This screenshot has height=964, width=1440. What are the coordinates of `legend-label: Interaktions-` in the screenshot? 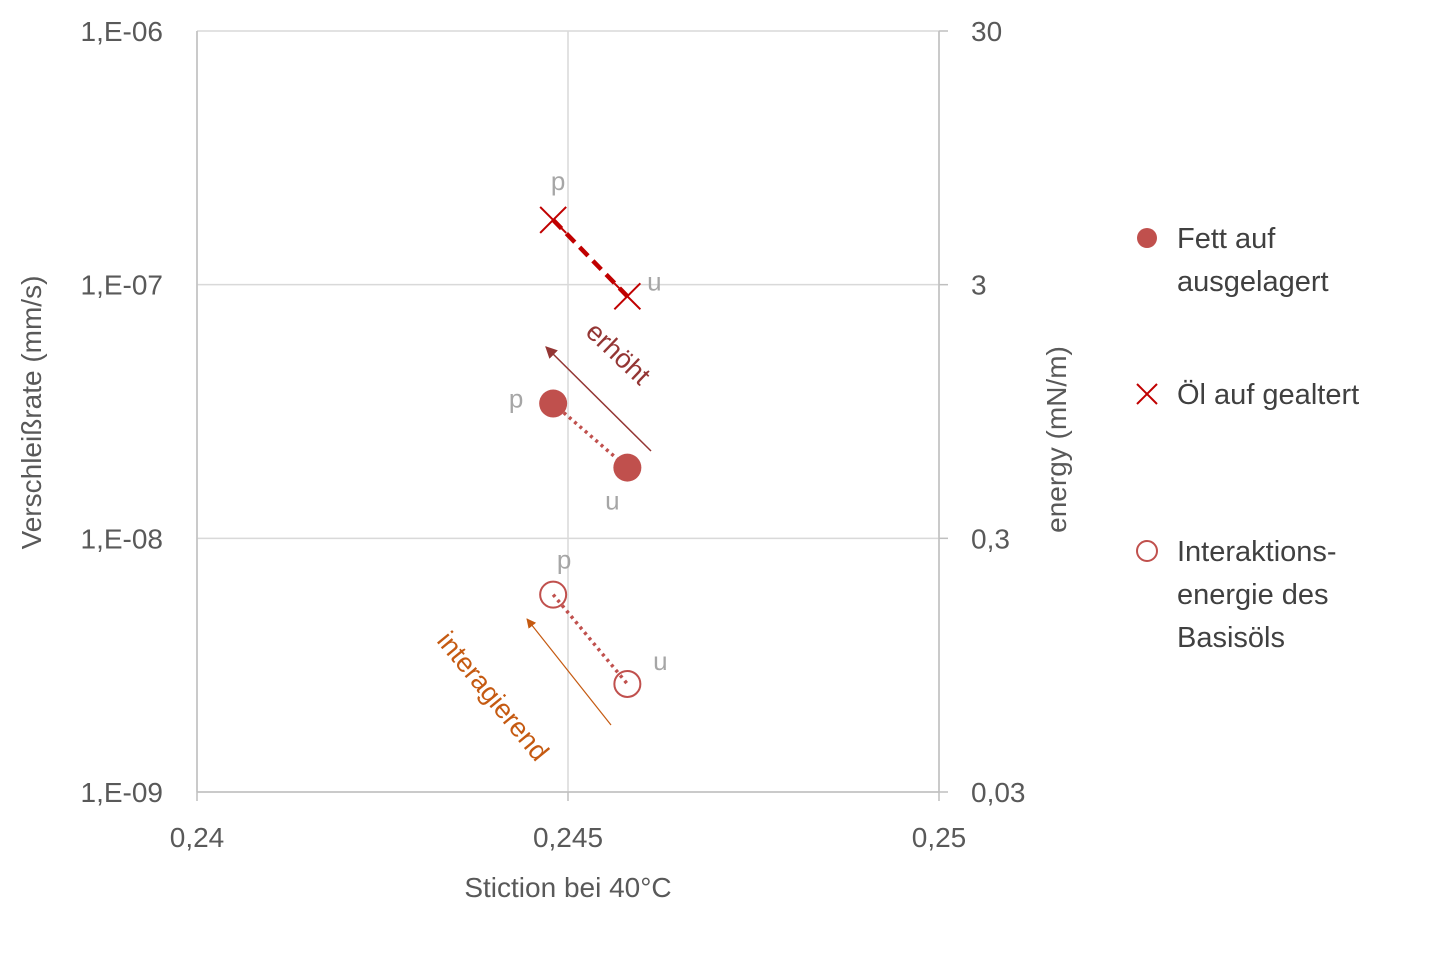 It's located at (1257, 552).